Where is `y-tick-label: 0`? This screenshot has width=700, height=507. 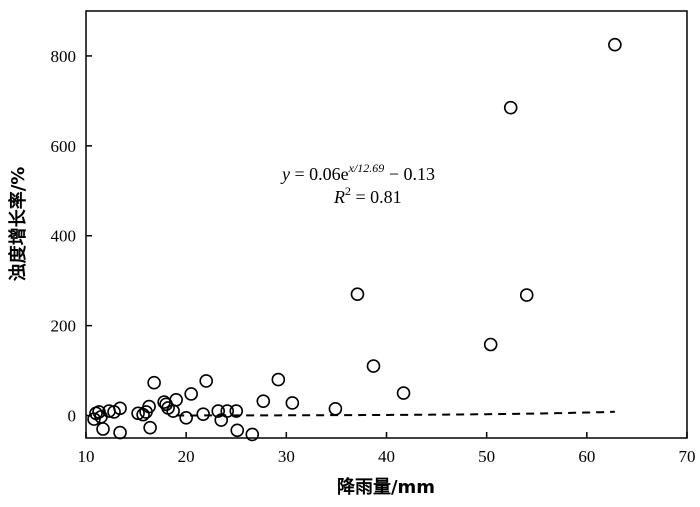 y-tick-label: 0 is located at coordinates (72, 416).